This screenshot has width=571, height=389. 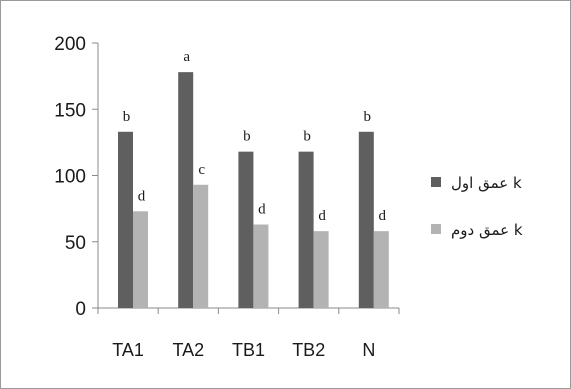 I want to click on y-tick-label: 50, so click(x=75, y=243).